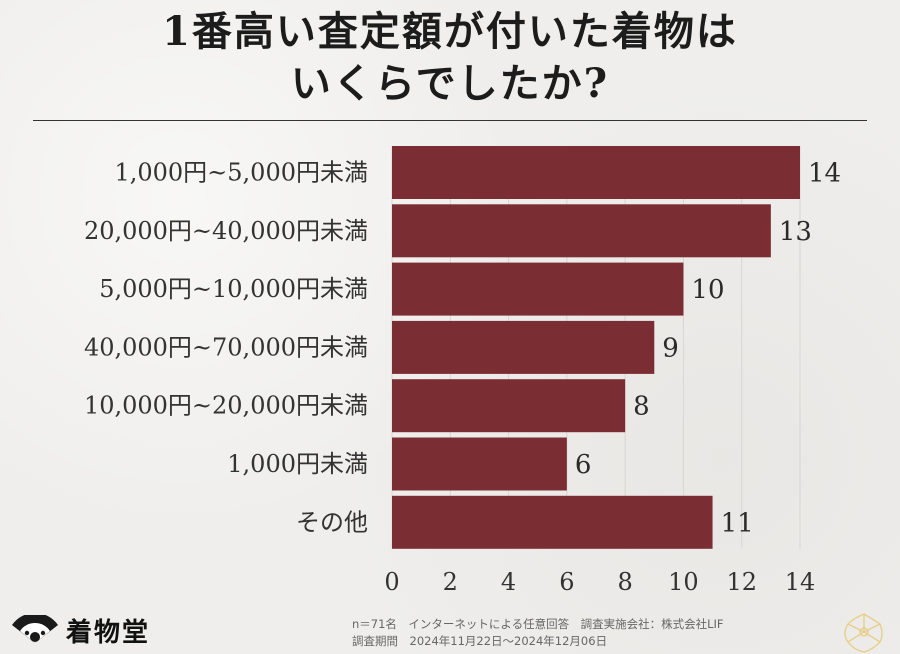  What do you see at coordinates (297, 464) in the screenshot?
I see `category-label: 1,000円未満` at bounding box center [297, 464].